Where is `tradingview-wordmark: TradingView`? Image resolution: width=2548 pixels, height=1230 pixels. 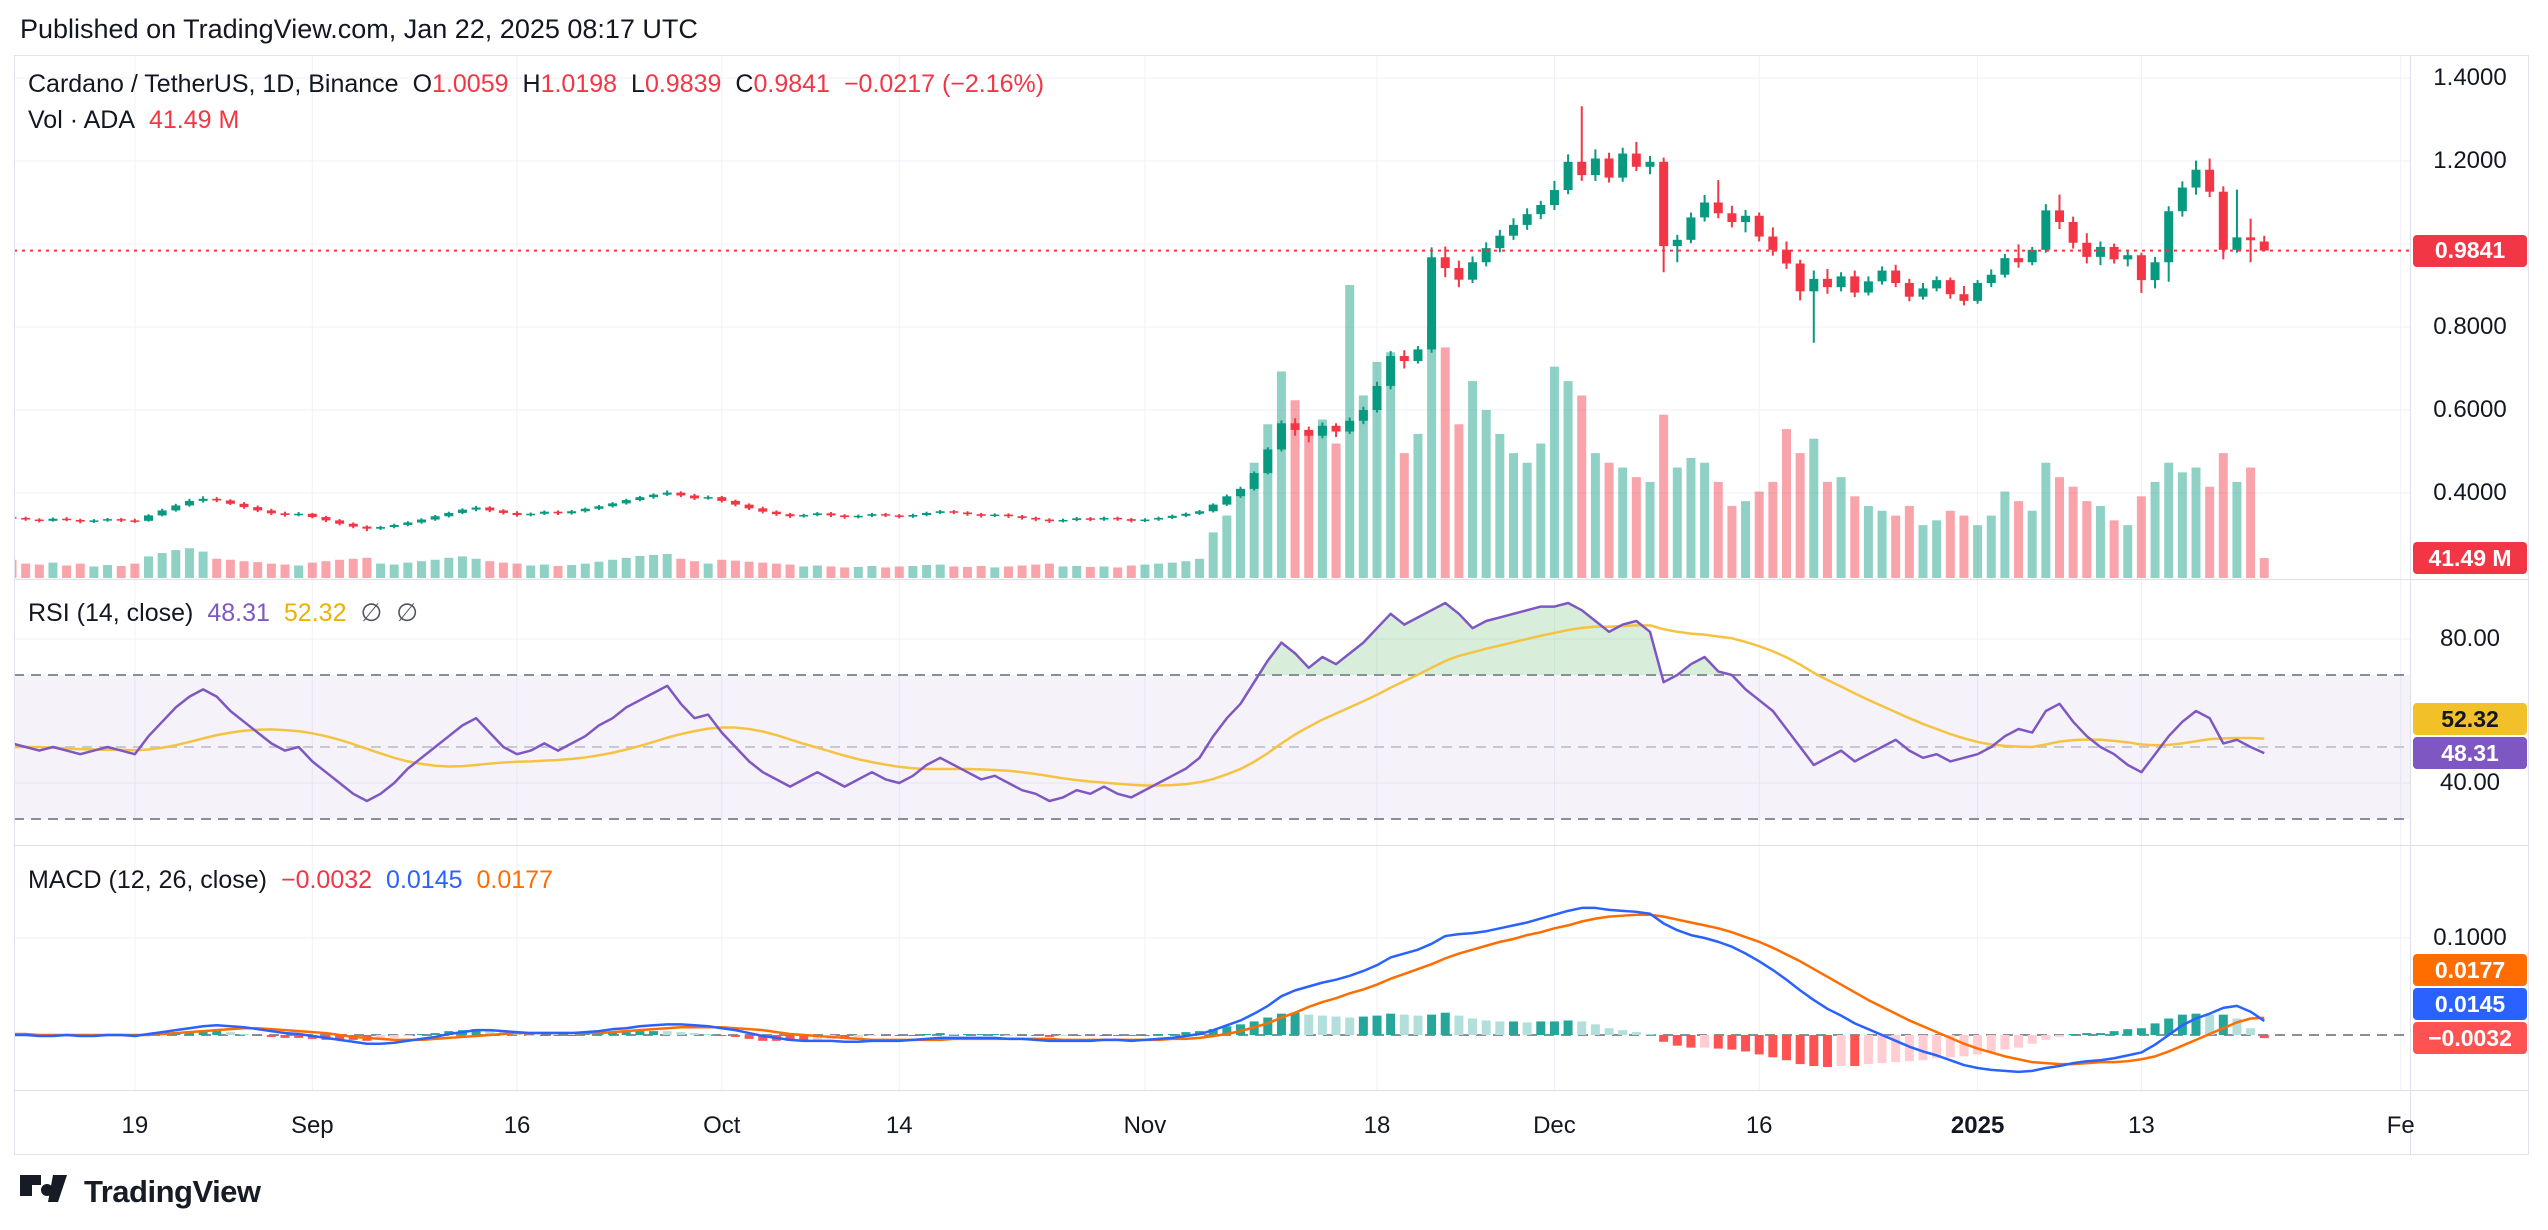 tradingview-wordmark: TradingView is located at coordinates (172, 1191).